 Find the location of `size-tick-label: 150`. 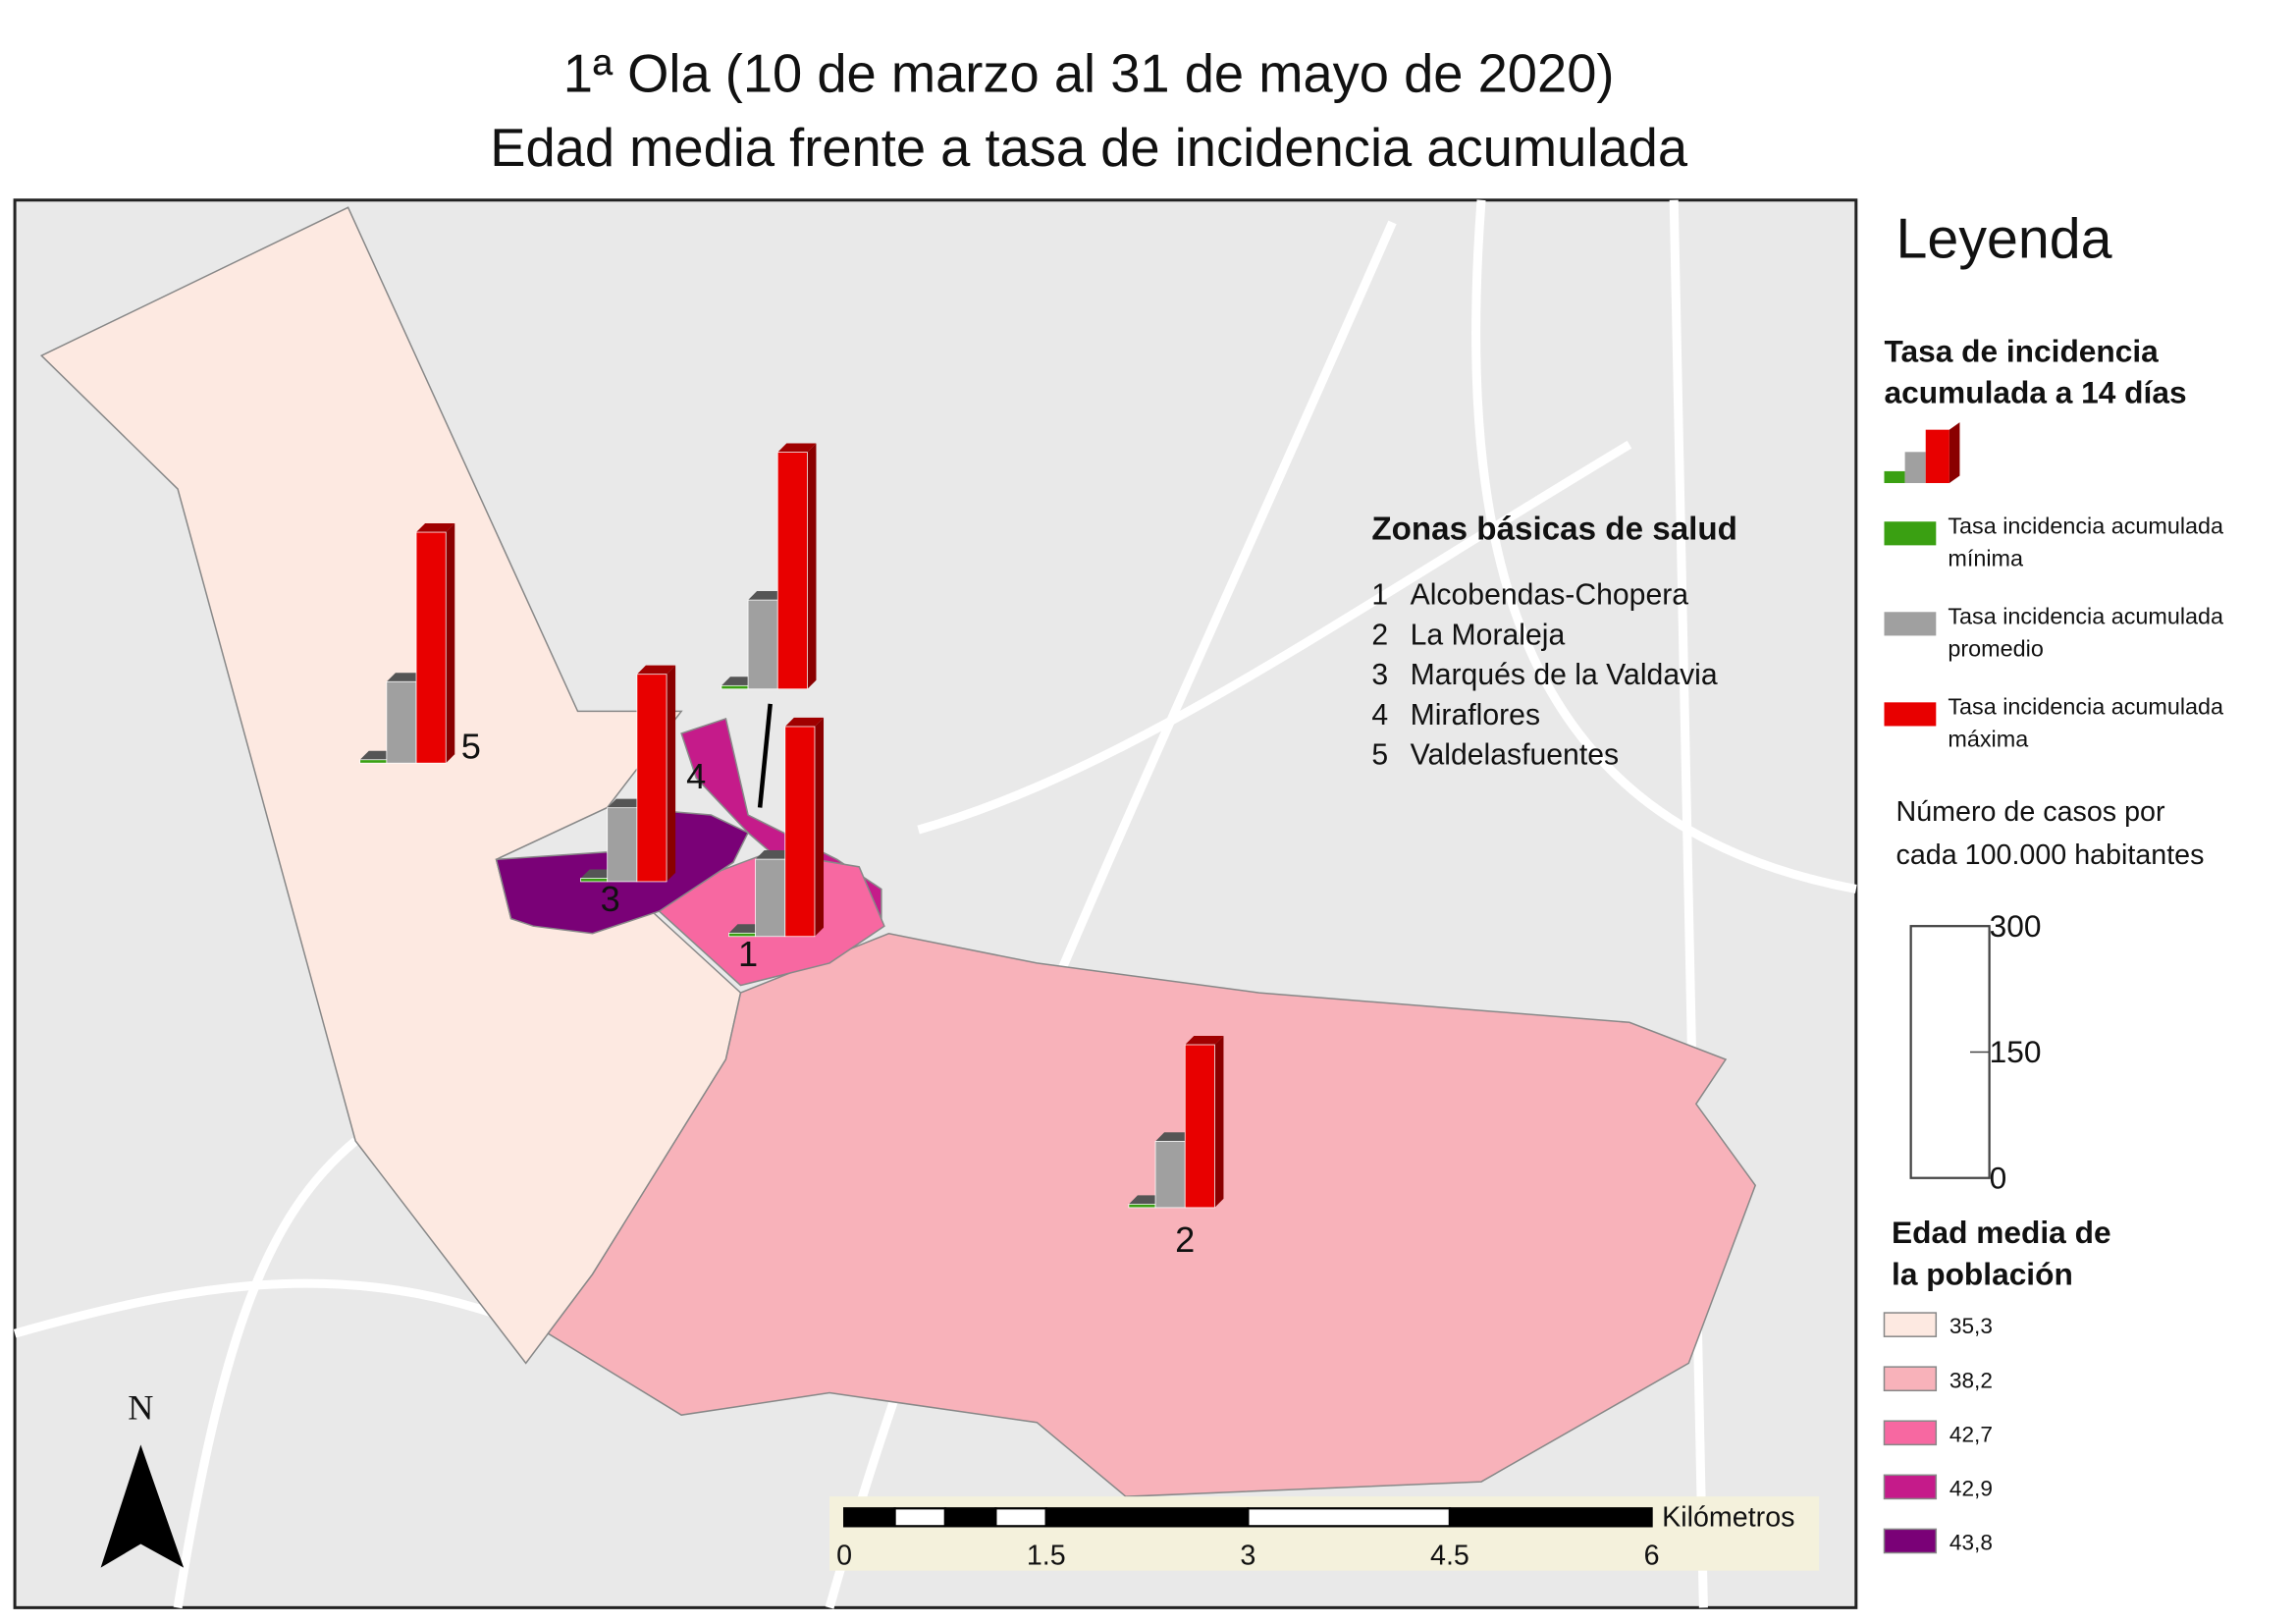

size-tick-label: 150 is located at coordinates (2016, 1051).